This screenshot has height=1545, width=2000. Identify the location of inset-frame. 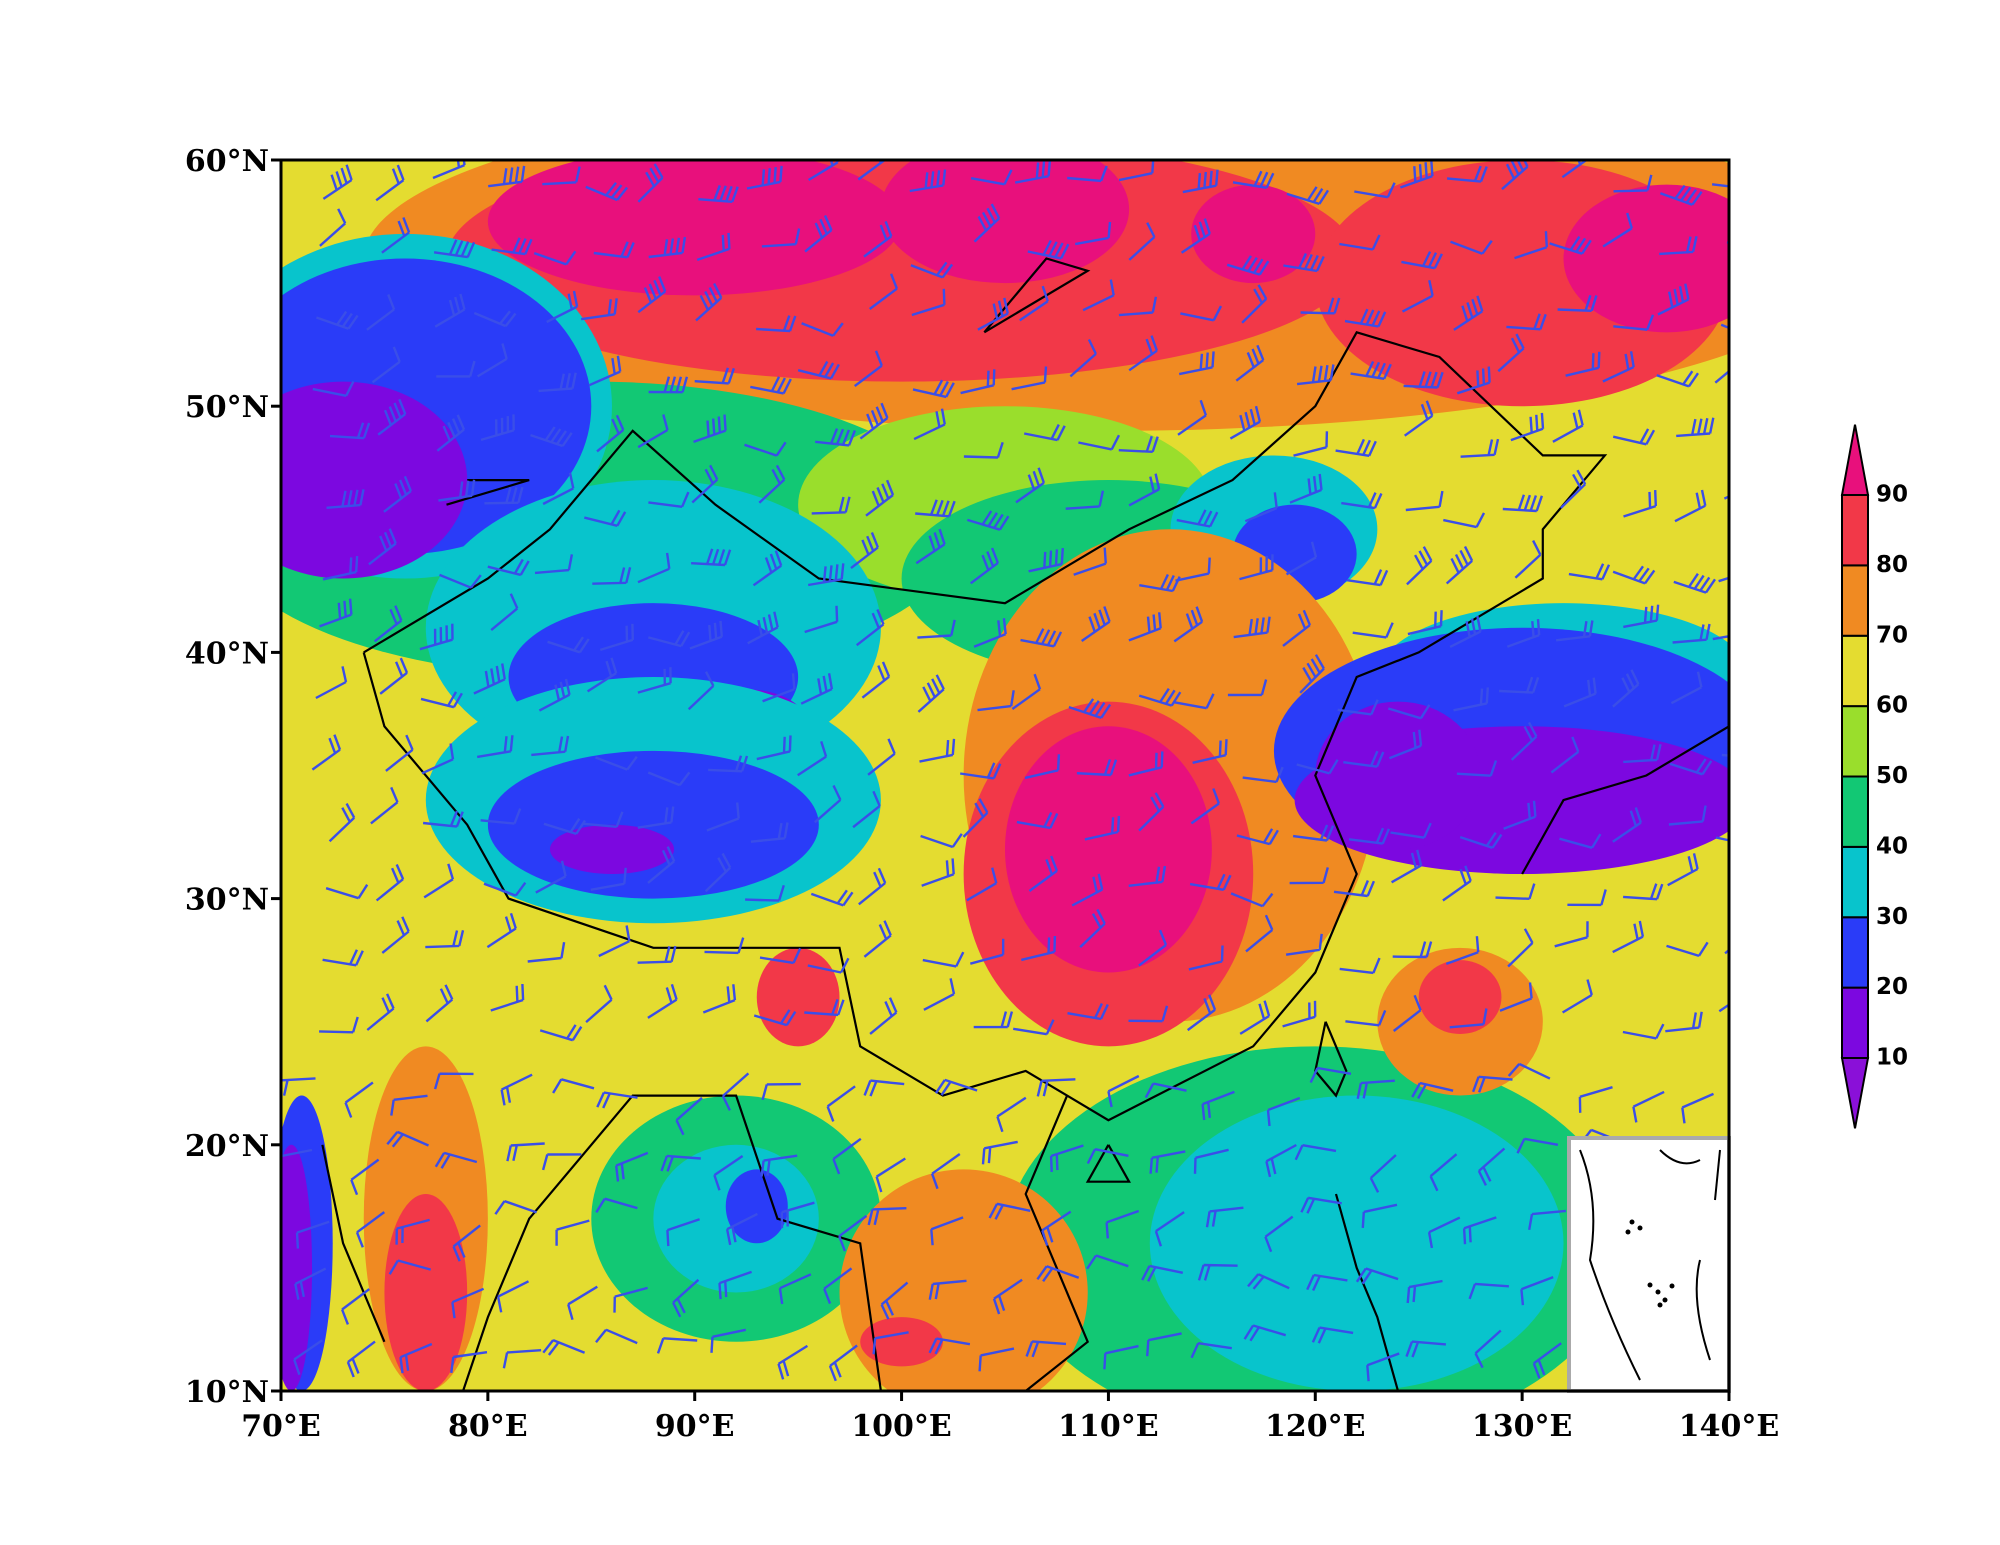
(1649, 1264).